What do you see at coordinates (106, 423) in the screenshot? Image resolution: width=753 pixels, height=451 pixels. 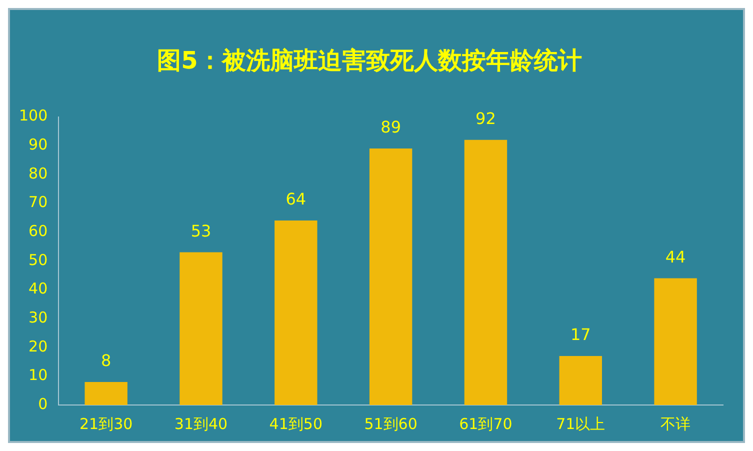 I see `x-tick-label: 21到30` at bounding box center [106, 423].